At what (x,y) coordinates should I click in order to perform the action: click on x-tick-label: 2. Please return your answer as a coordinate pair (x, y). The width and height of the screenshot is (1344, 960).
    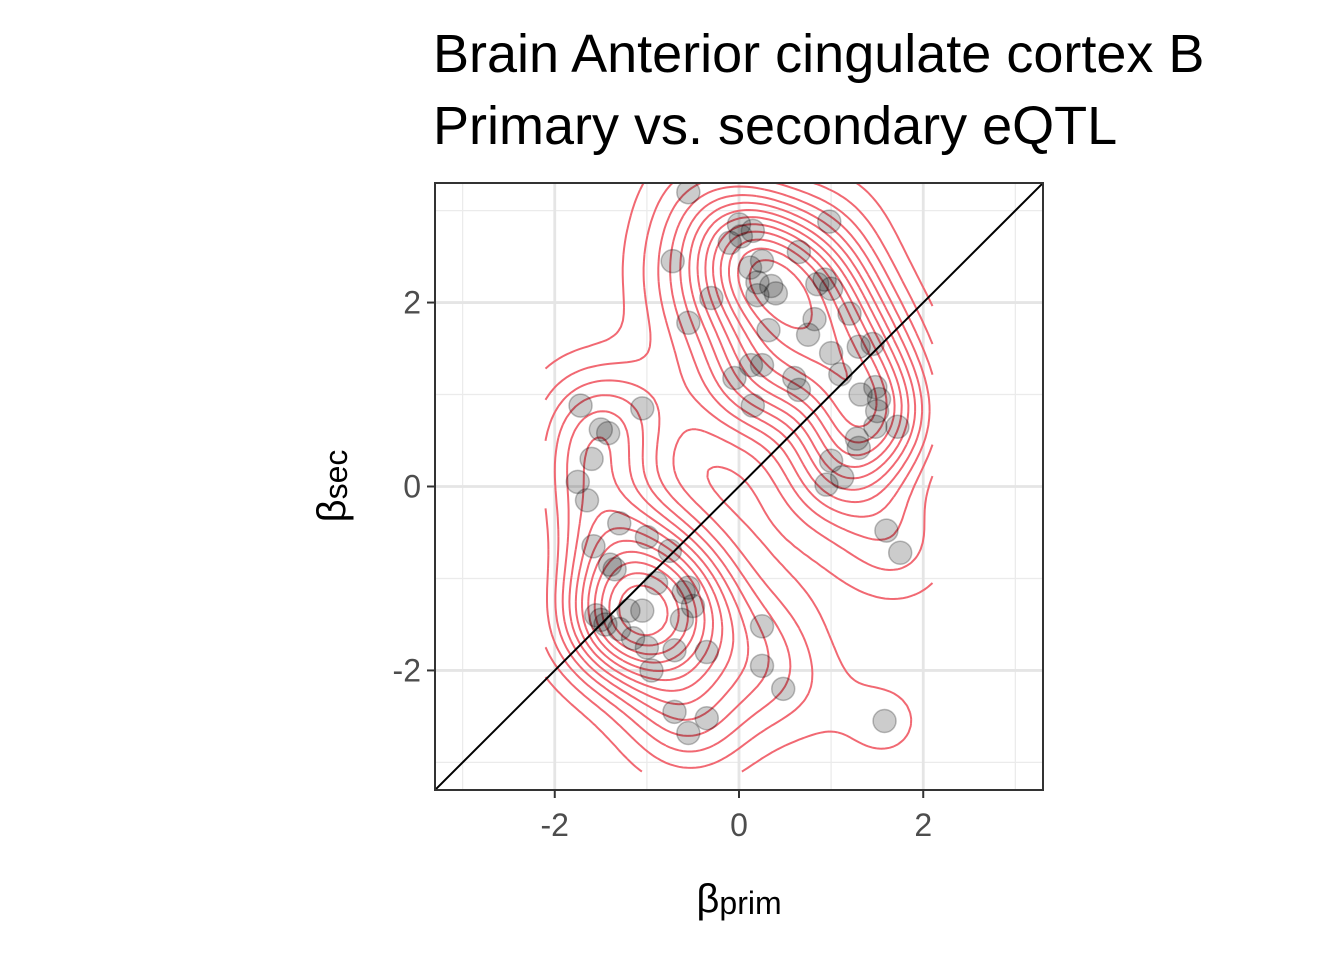
    Looking at the image, I should click on (923, 825).